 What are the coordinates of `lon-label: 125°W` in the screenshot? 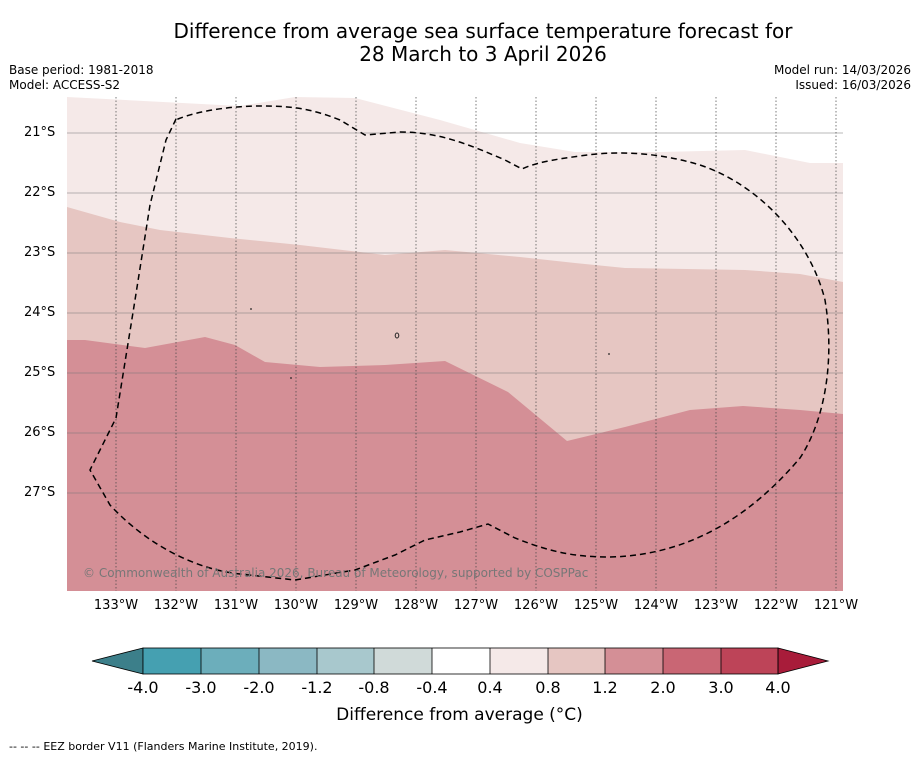 It's located at (596, 605).